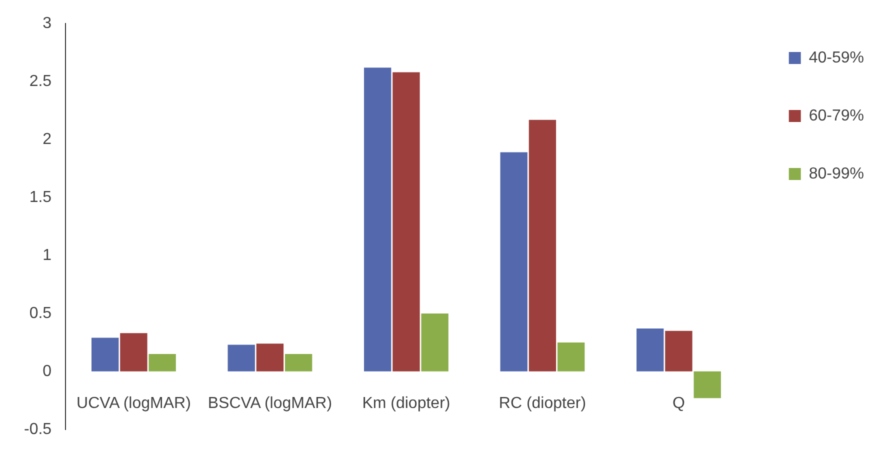 Image resolution: width=884 pixels, height=453 pixels. What do you see at coordinates (40, 313) in the screenshot?
I see `y-tick-label: 0.5` at bounding box center [40, 313].